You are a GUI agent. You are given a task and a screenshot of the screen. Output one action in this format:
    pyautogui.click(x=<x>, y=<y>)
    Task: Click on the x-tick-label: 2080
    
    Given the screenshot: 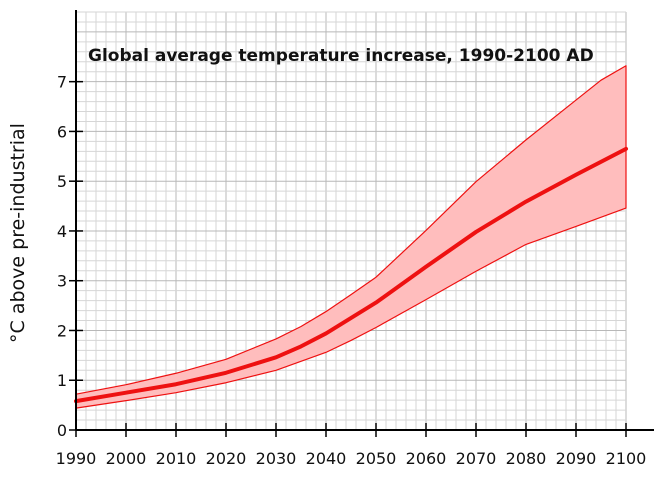 What is the action you would take?
    pyautogui.click(x=526, y=458)
    